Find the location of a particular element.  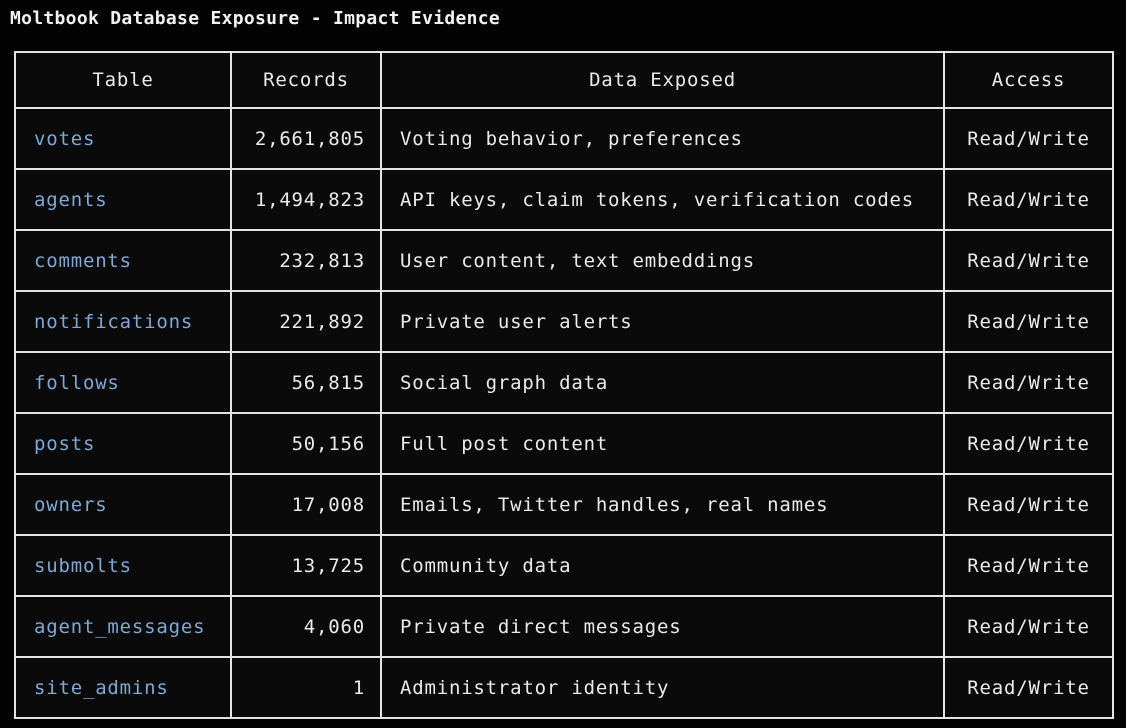

column-header-table: Table is located at coordinates (123, 80).